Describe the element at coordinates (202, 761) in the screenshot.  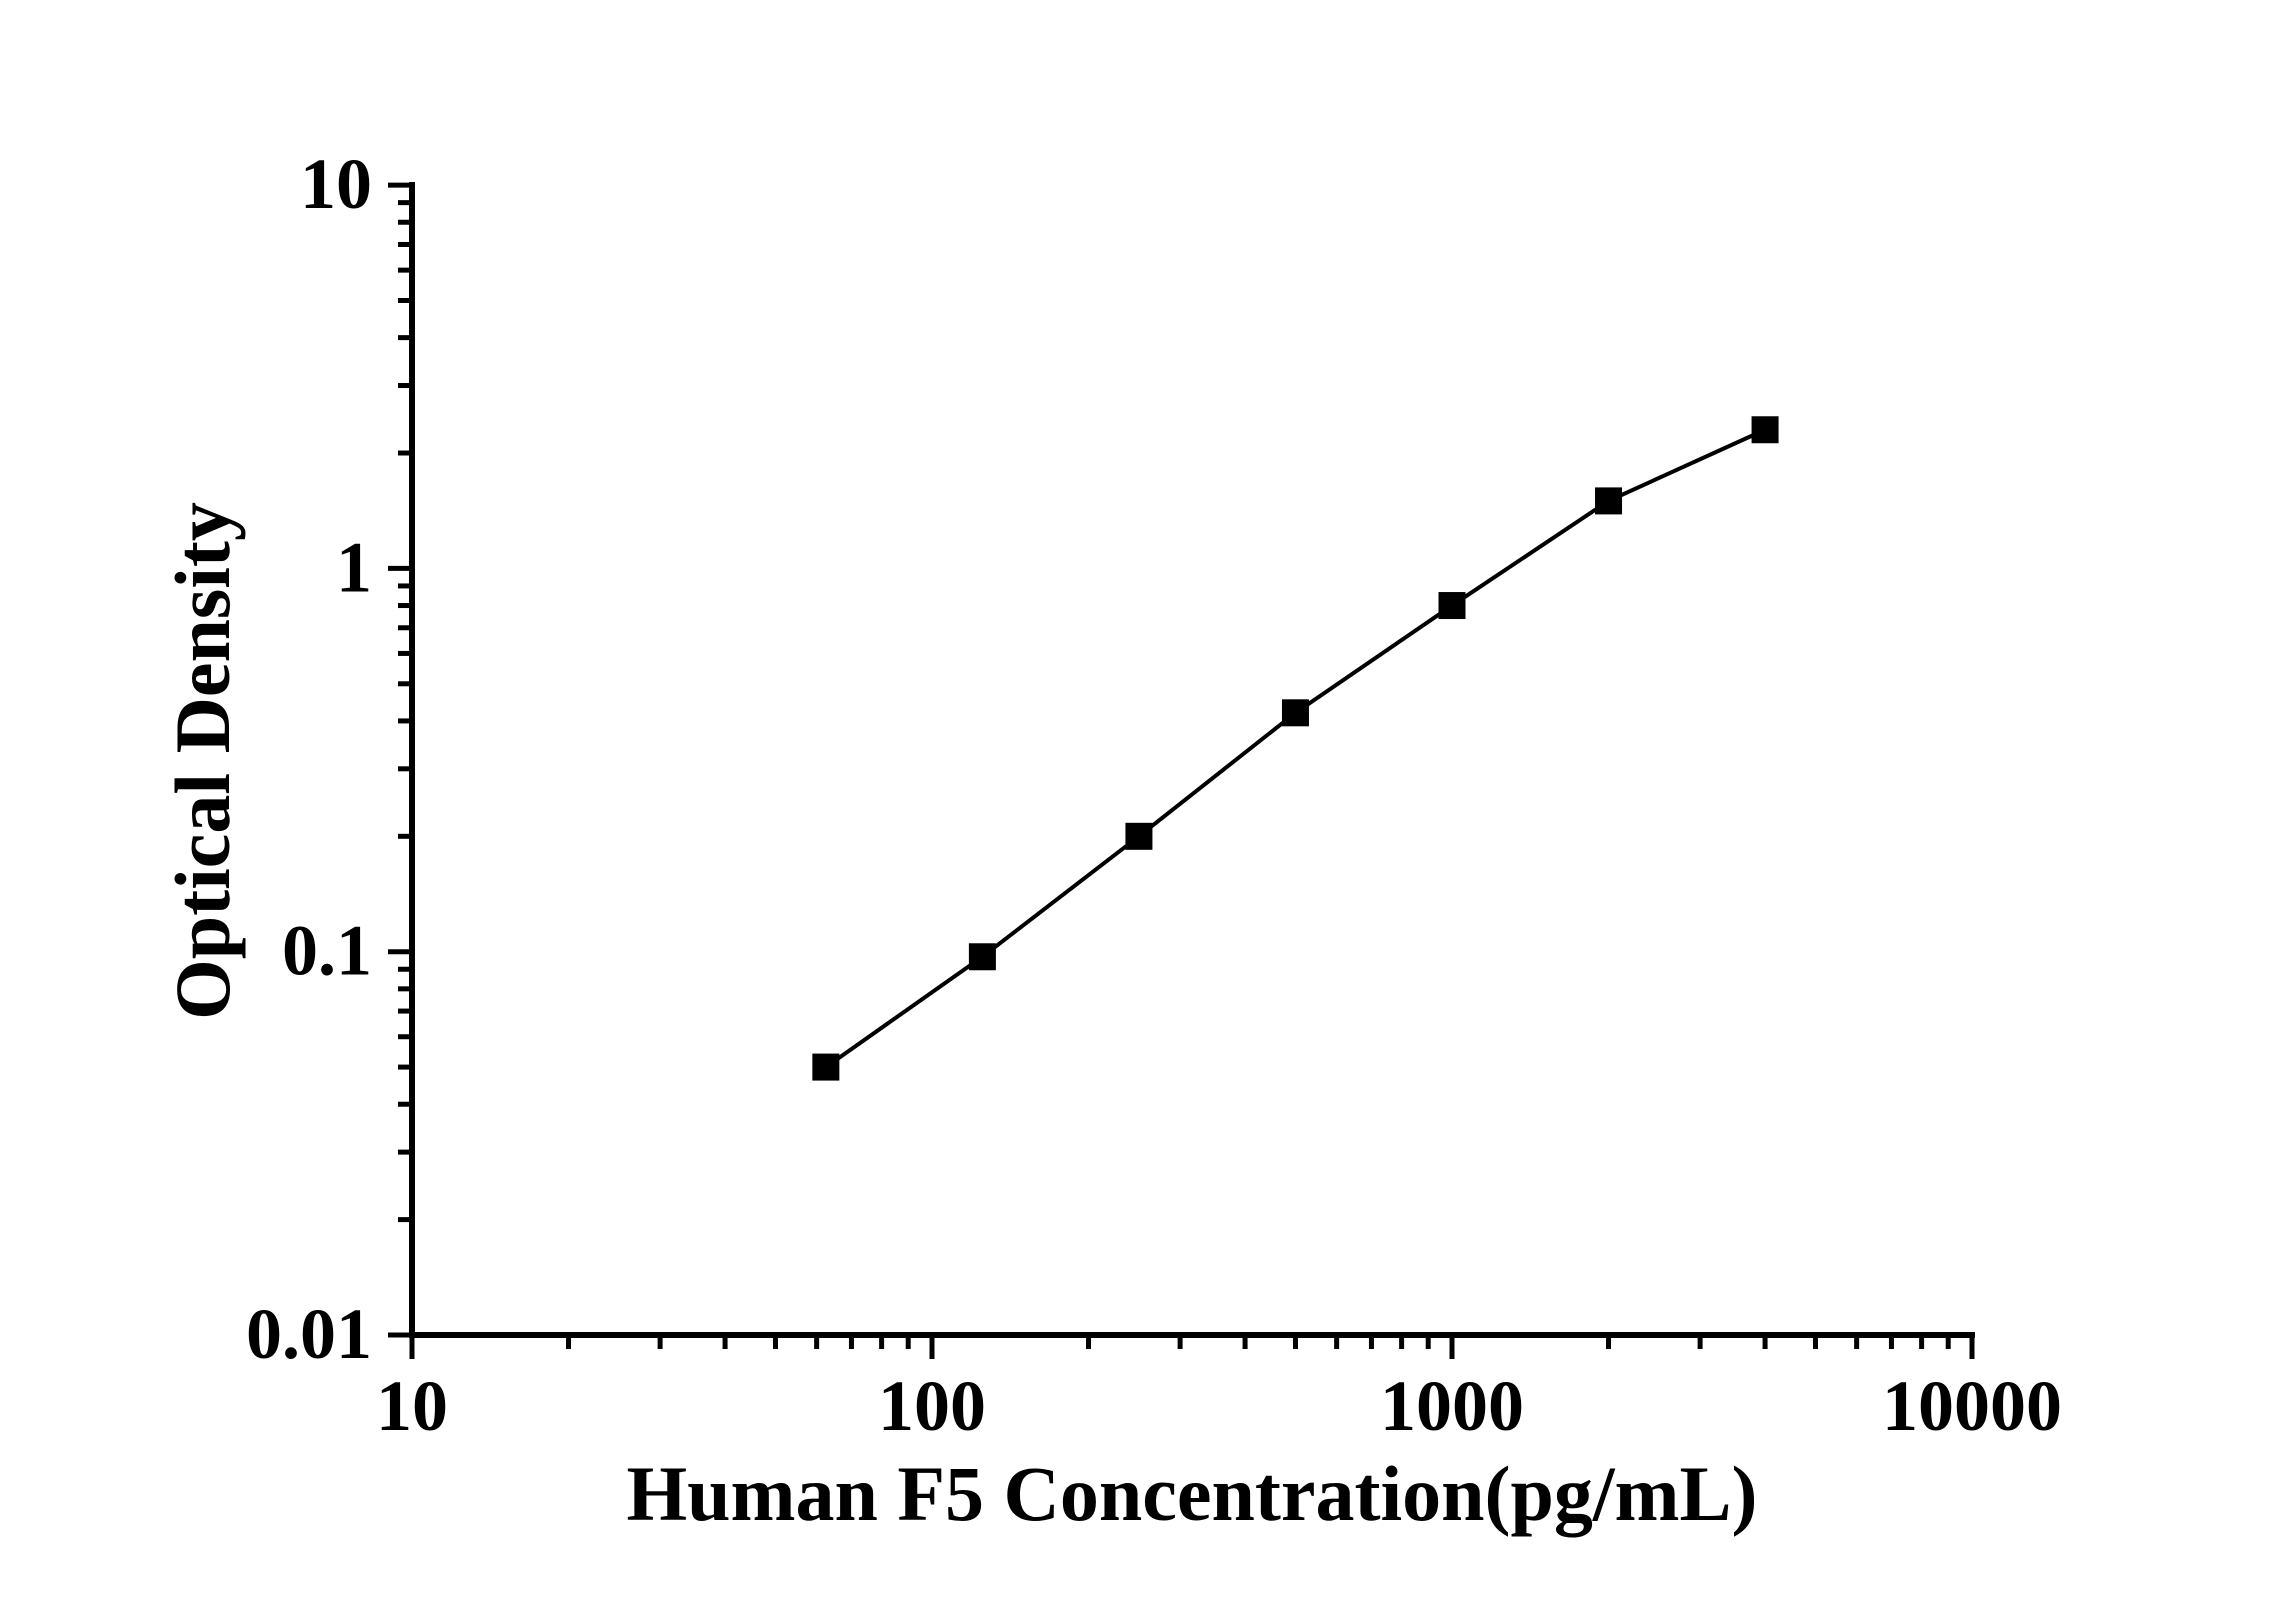
I see `y-axis-title: Optical Density` at that location.